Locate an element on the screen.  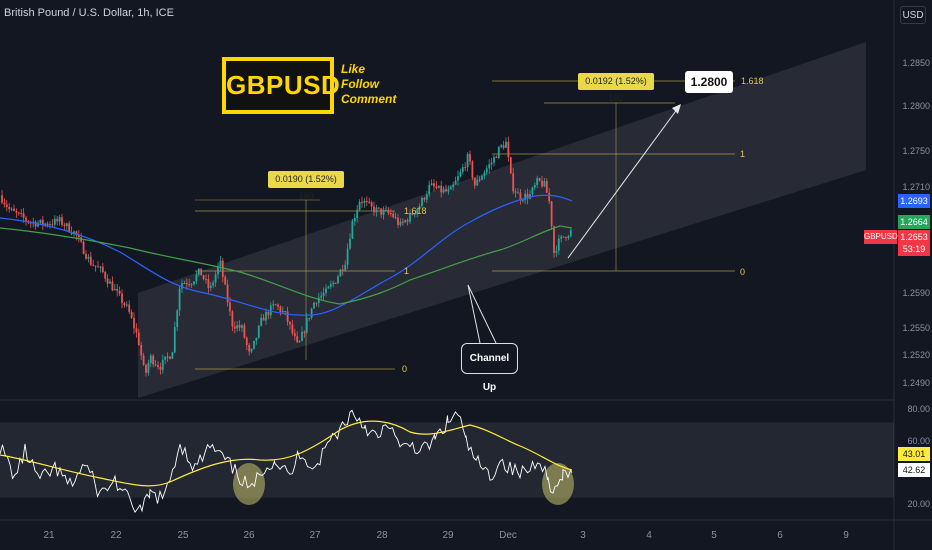
time-tick: 4 is located at coordinates (649, 535).